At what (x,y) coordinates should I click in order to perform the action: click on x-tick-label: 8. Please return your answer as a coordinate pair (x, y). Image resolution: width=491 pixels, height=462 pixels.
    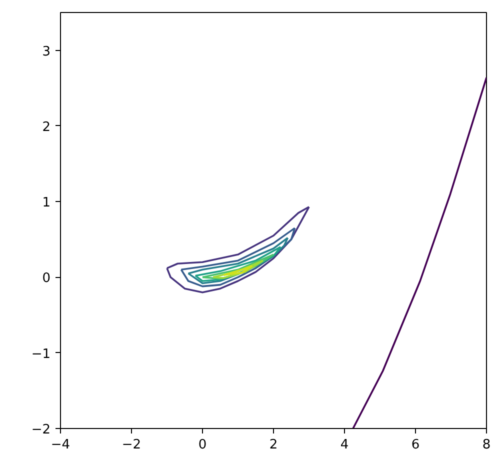
    Looking at the image, I should click on (486, 445).